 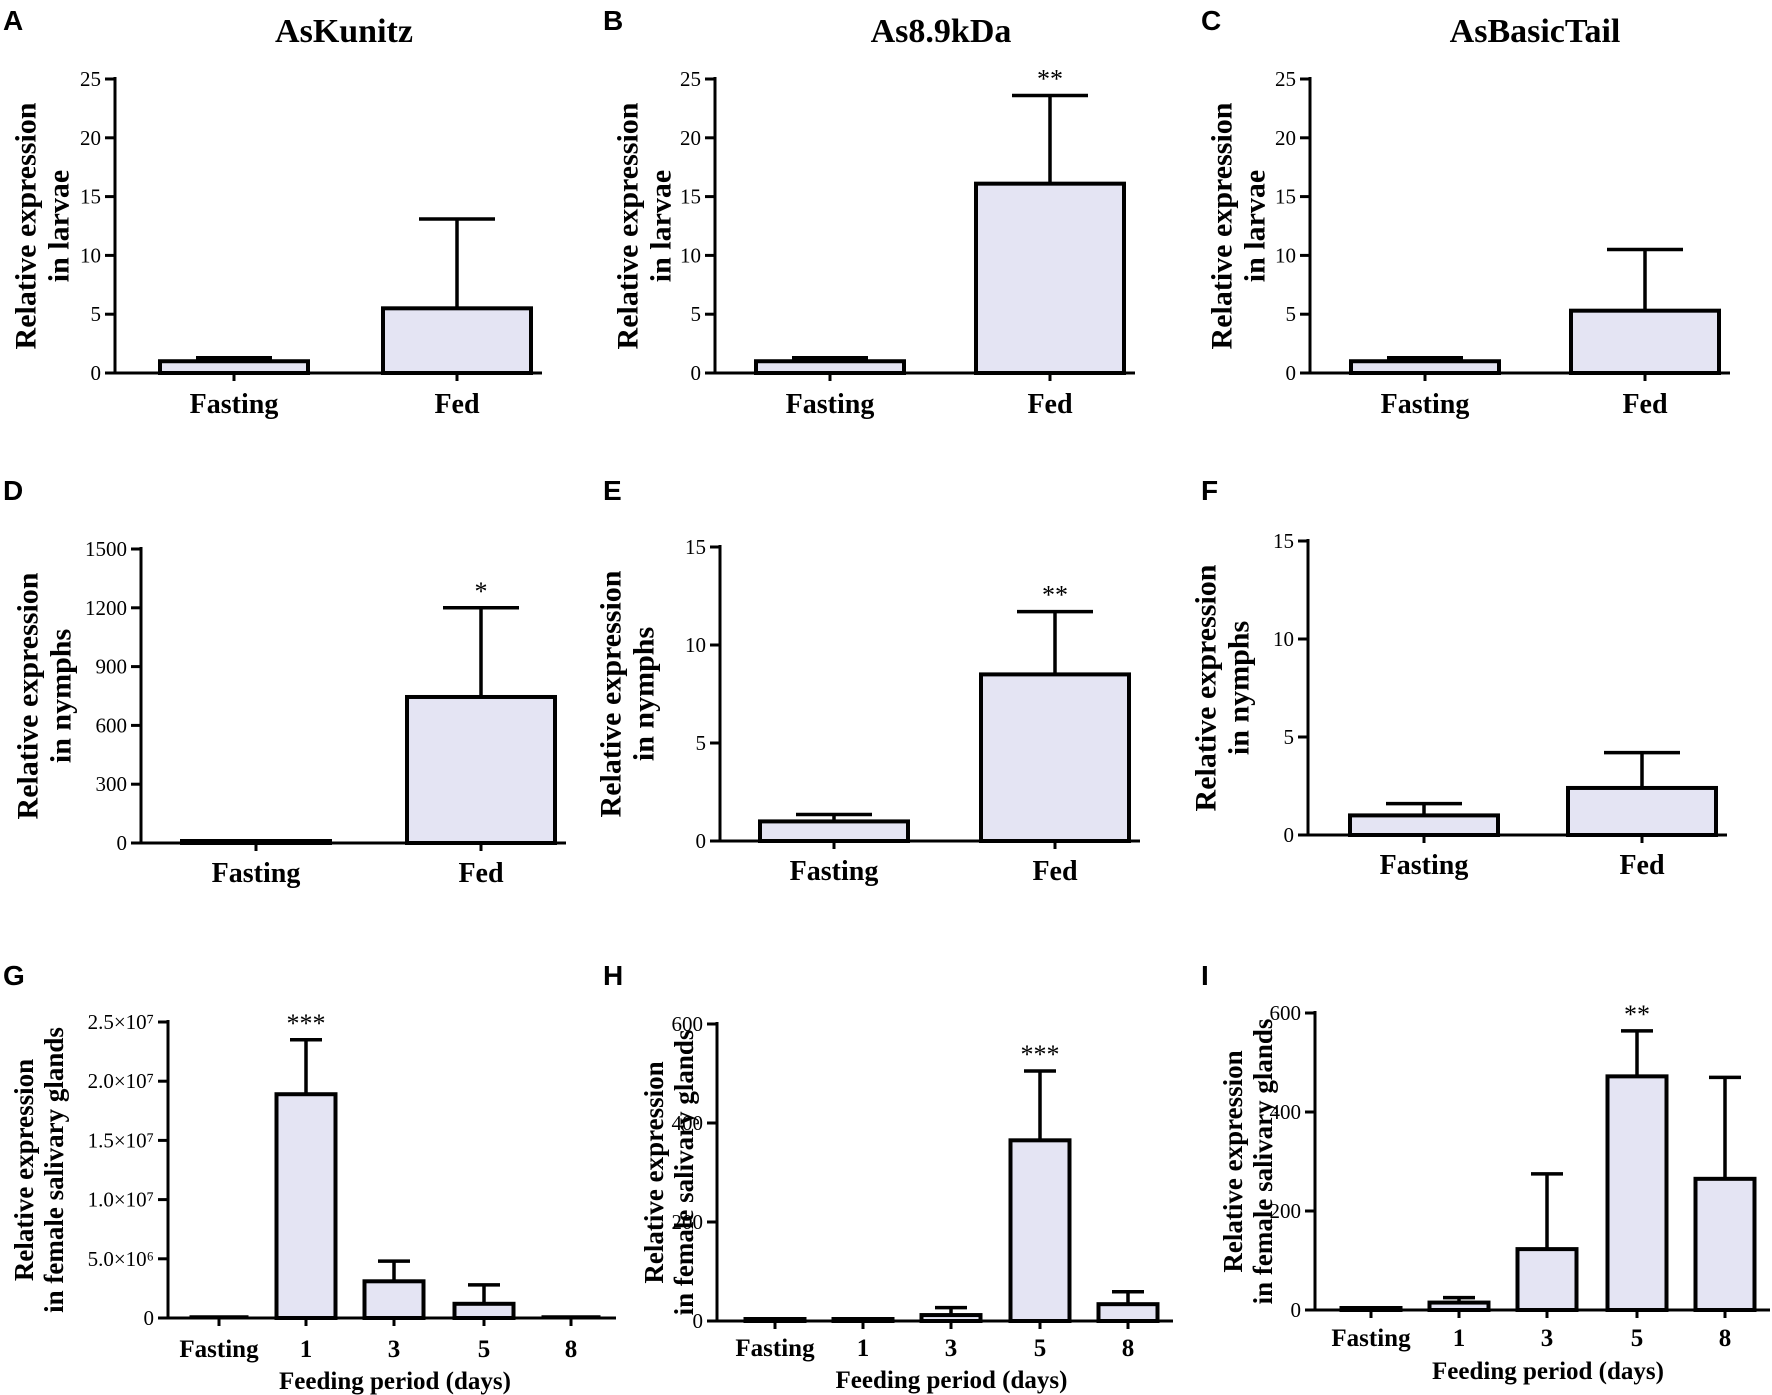 What do you see at coordinates (1263, 1162) in the screenshot?
I see `y-axis-label-line: in female salivary glands` at bounding box center [1263, 1162].